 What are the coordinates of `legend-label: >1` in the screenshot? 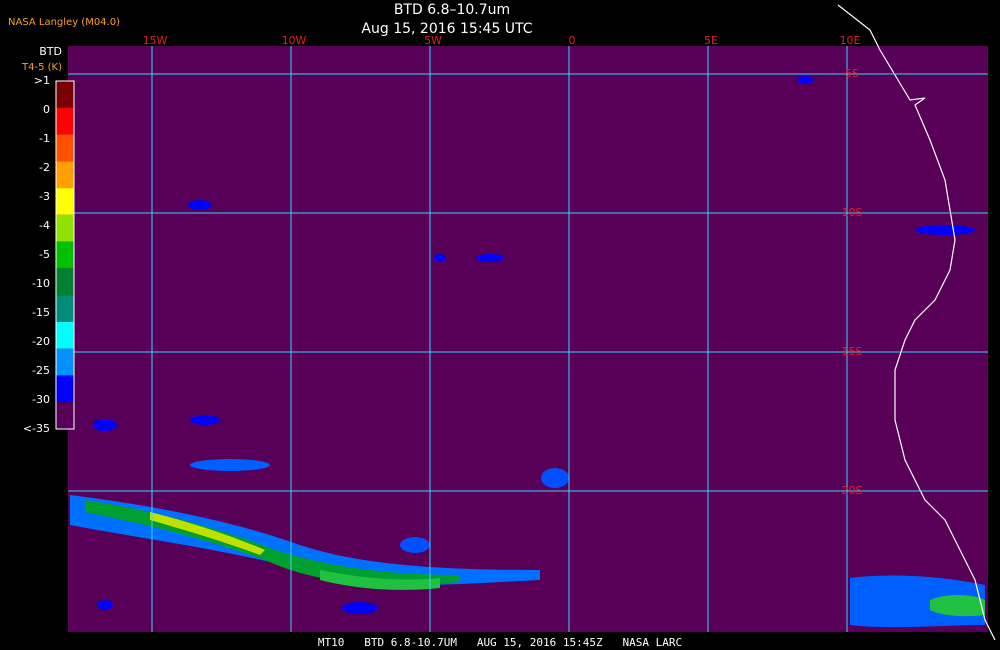 It's located at (42, 80).